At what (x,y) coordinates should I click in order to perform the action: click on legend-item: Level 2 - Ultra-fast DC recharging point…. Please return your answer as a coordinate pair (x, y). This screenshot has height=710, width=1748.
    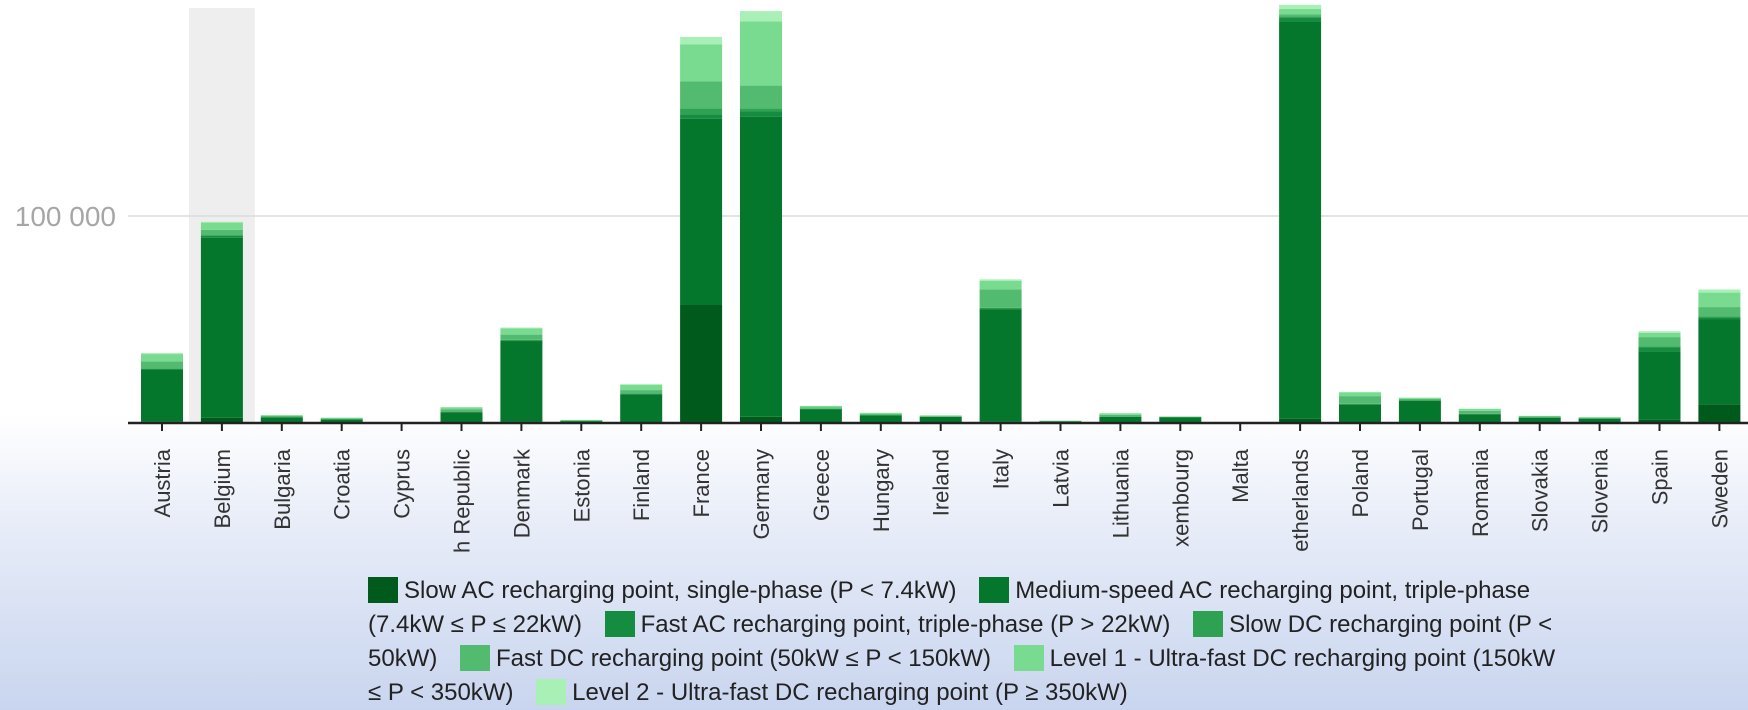
    Looking at the image, I should click on (840, 692).